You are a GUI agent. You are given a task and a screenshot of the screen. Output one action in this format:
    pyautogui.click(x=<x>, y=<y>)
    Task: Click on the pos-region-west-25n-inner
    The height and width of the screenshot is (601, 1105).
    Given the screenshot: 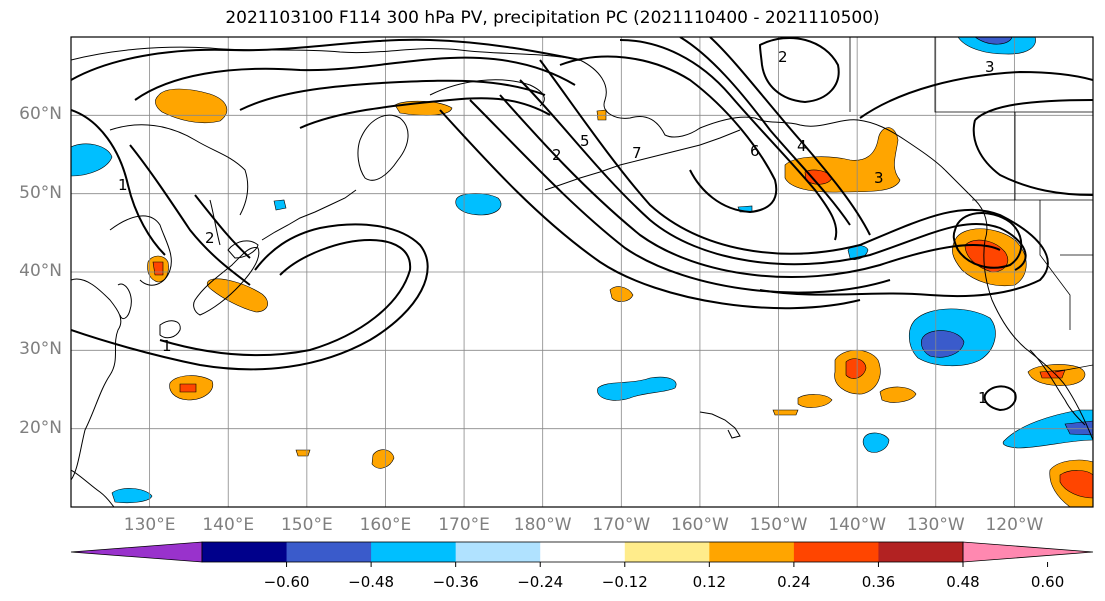 What is the action you would take?
    pyautogui.click(x=188, y=388)
    